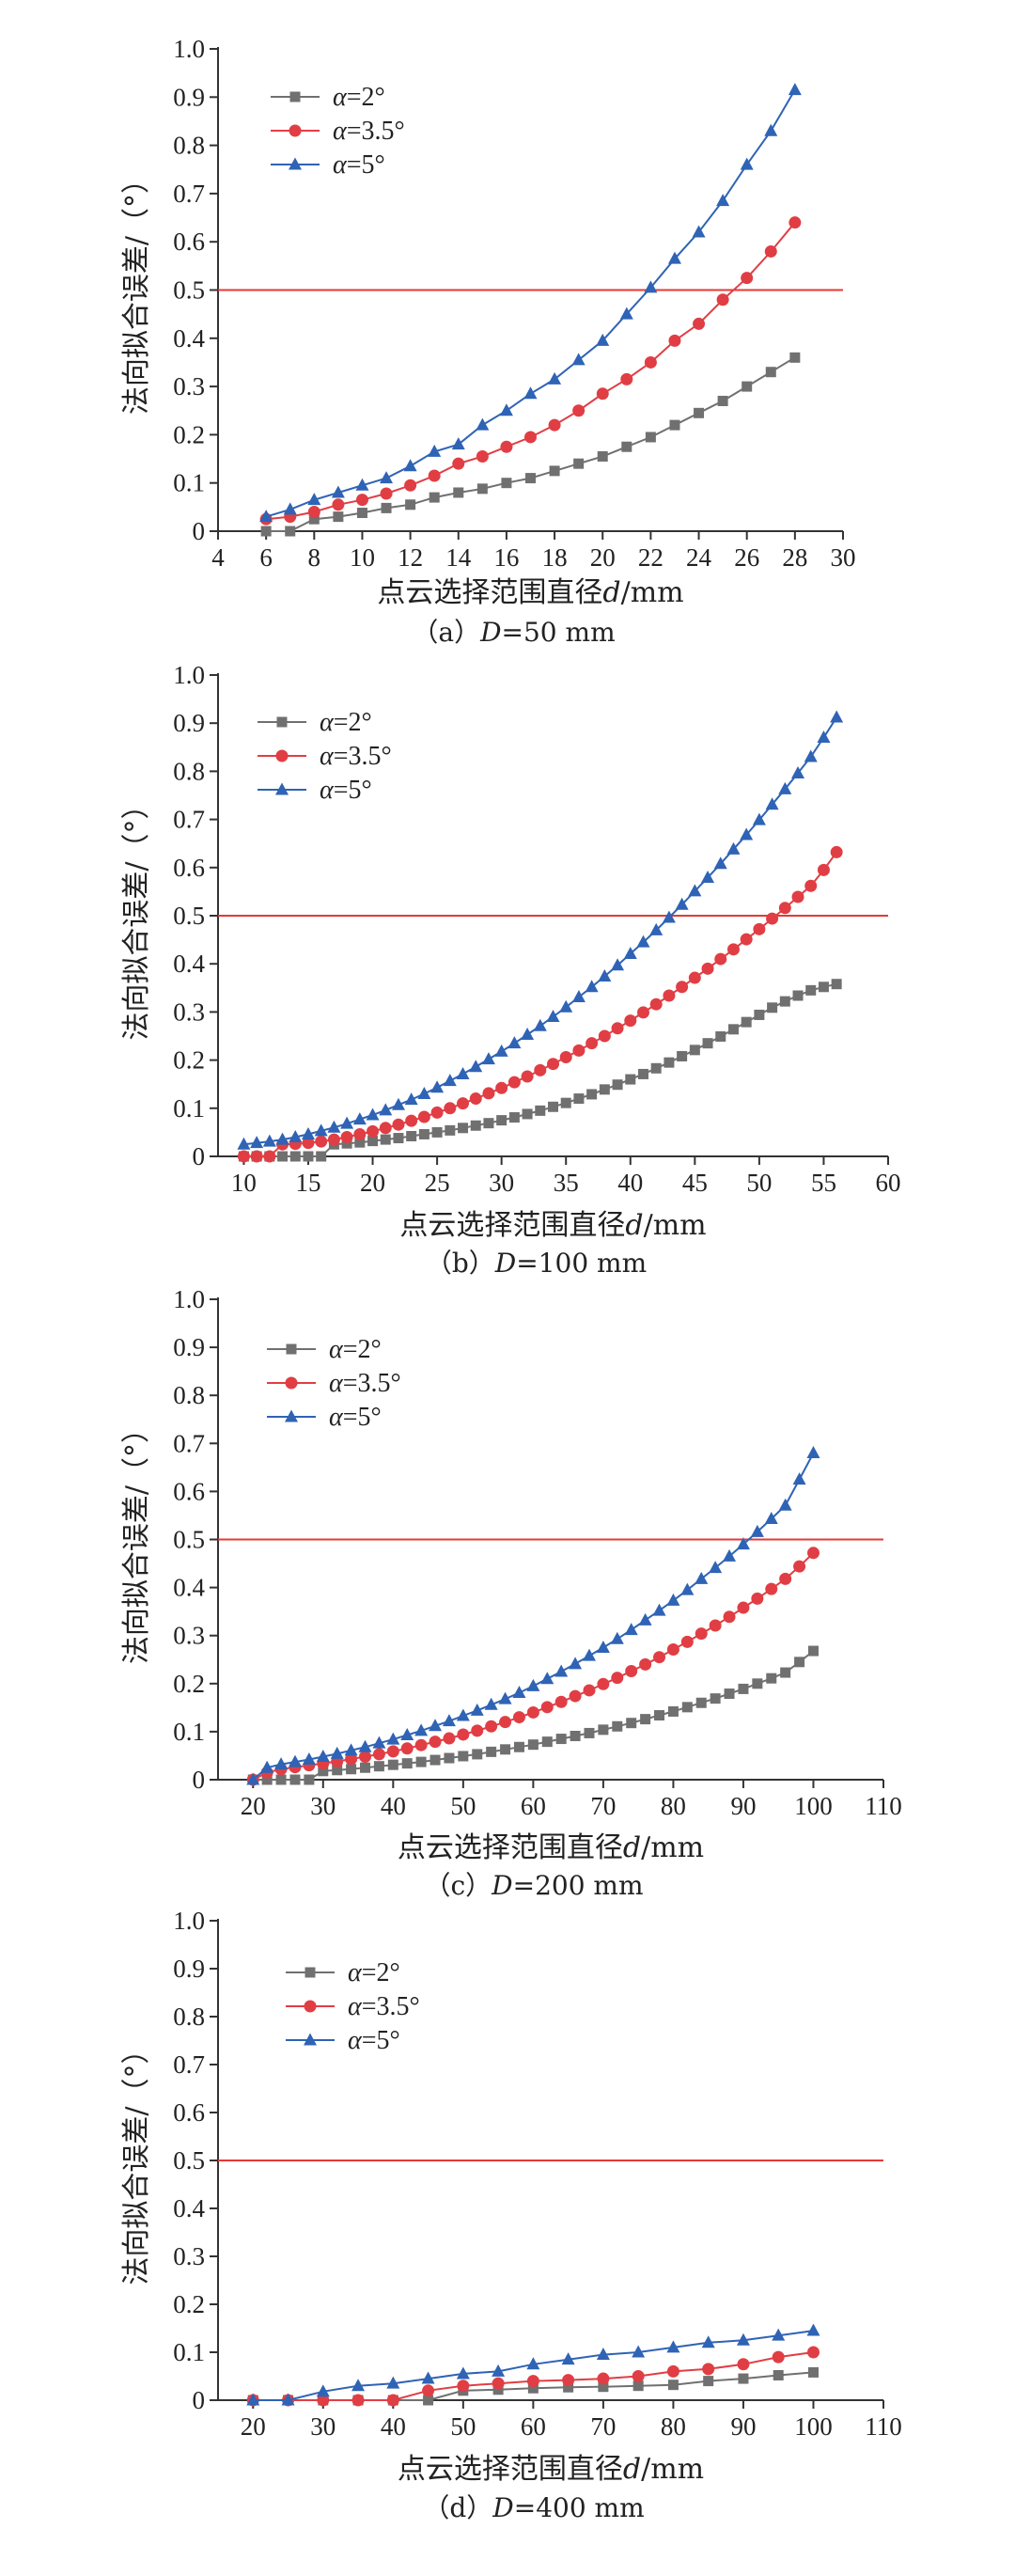  I want to click on panel-caption: （a）D=50 mm, so click(513, 633).